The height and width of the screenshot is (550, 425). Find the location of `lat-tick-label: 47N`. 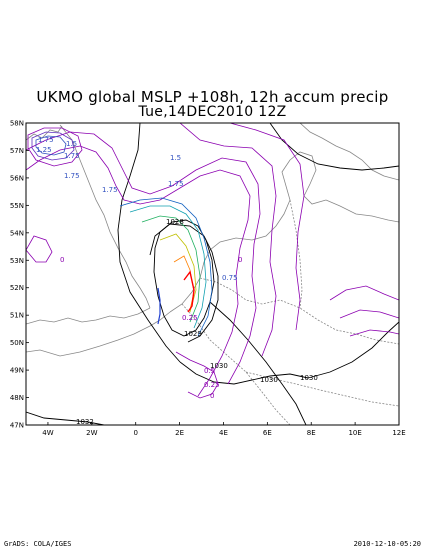

lat-tick-label: 47N is located at coordinates (17, 426).